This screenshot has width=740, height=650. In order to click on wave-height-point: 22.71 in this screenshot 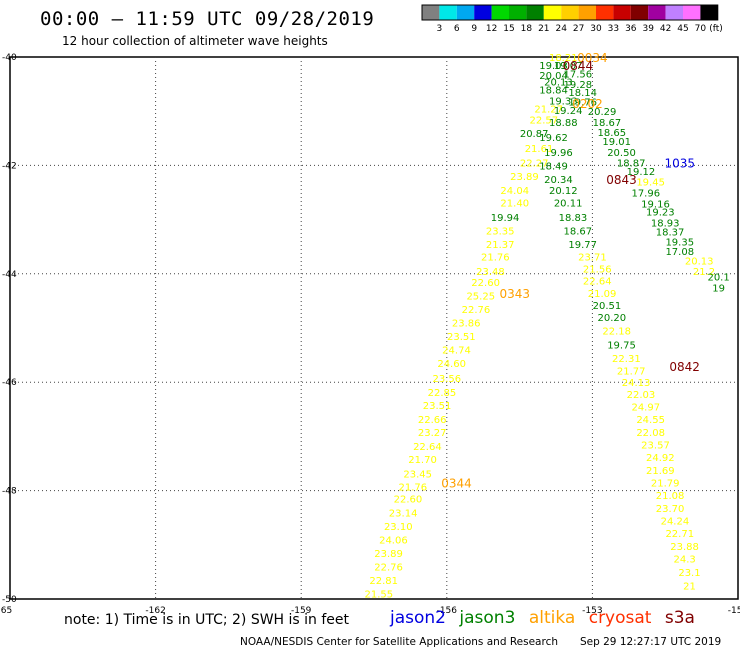, I will do `click(679, 534)`.